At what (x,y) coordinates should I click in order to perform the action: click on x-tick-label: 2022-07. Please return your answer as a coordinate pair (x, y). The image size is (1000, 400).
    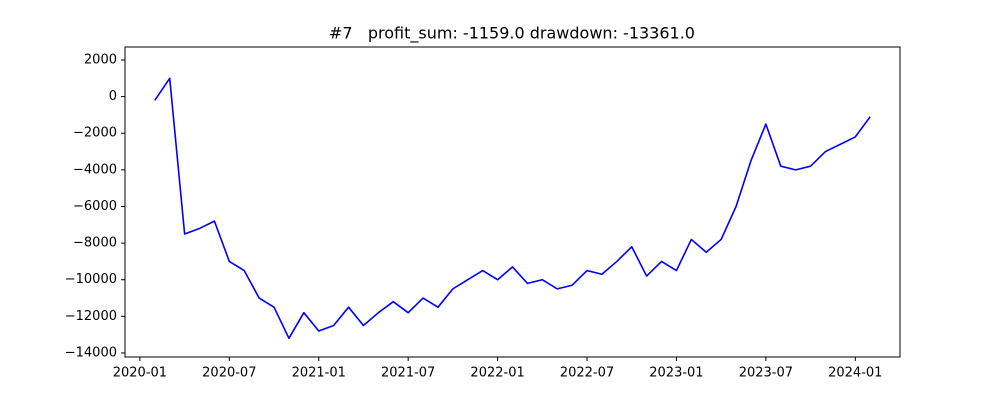
    Looking at the image, I should click on (587, 373).